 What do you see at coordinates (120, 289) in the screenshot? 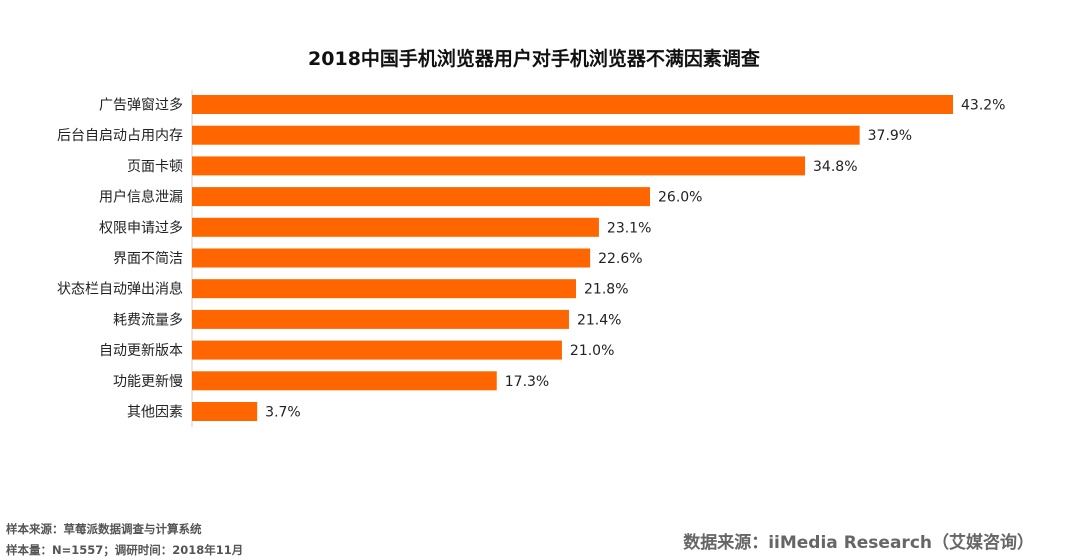
I see `category-label: 状态栏自动弹出消息` at bounding box center [120, 289].